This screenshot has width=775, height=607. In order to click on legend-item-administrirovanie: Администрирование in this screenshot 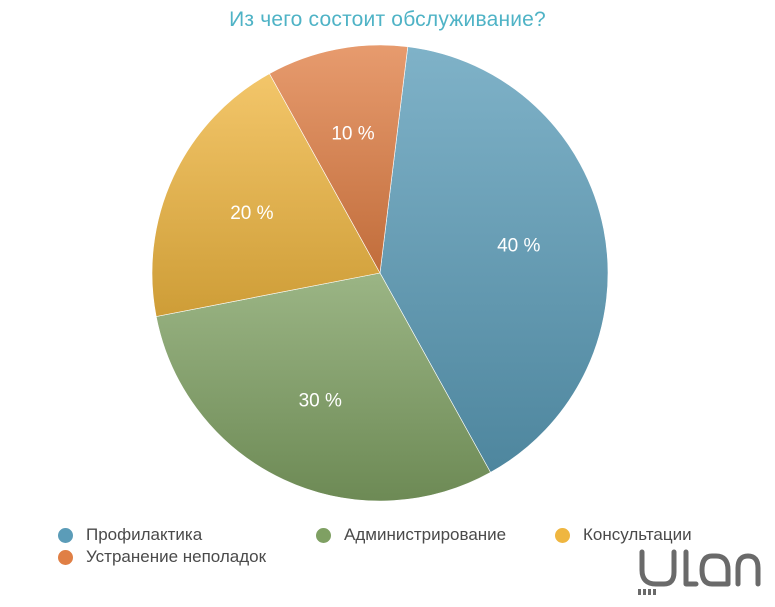, I will do `click(411, 535)`.